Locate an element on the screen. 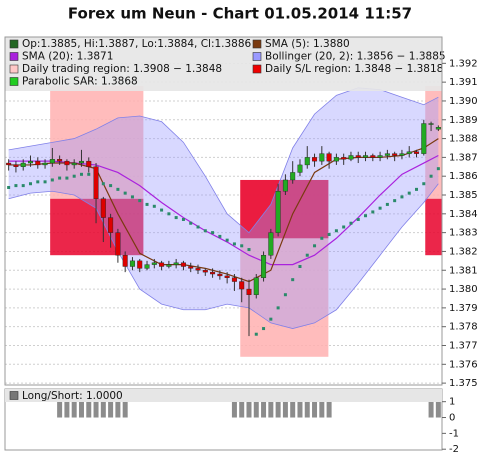 The image size is (480, 457). y-tick-label: -2 is located at coordinates (454, 449).